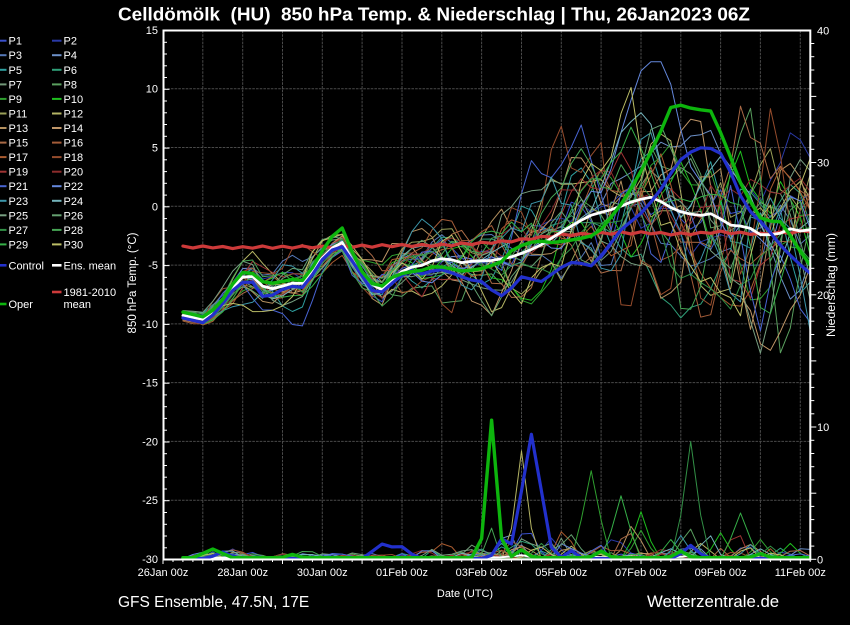 The width and height of the screenshot is (850, 625). I want to click on svg-text: 1981-2010, so click(90, 293).